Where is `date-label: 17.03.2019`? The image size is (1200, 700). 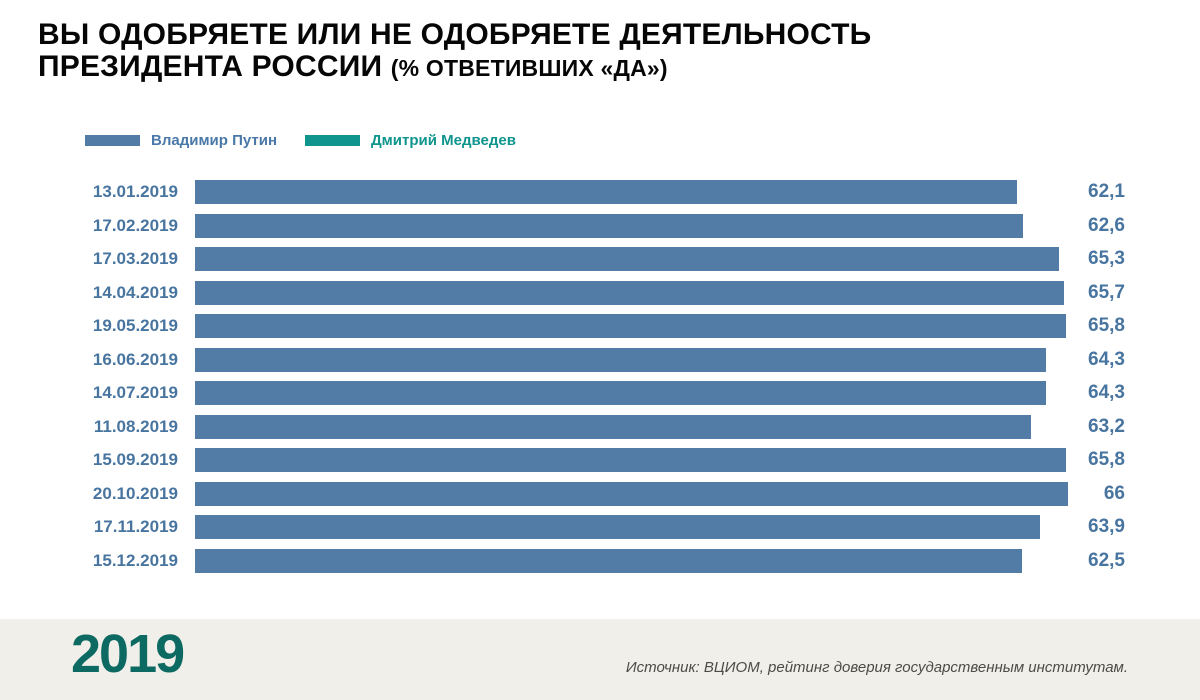 date-label: 17.03.2019 is located at coordinates (135, 259).